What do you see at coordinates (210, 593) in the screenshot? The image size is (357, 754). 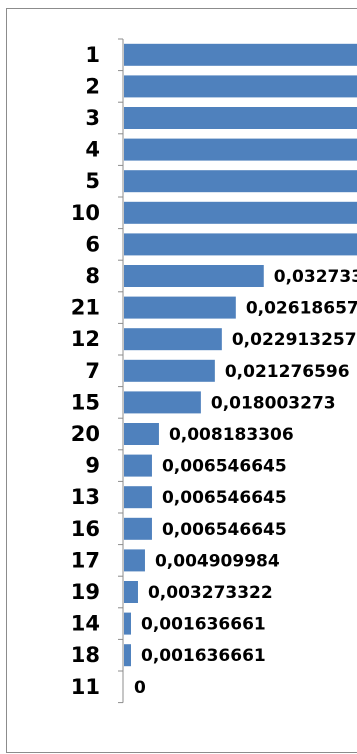 I see `data-label: 0,003273322` at bounding box center [210, 593].